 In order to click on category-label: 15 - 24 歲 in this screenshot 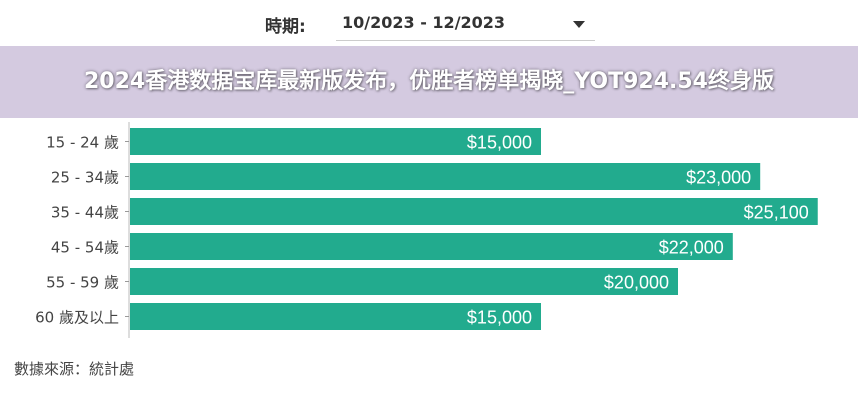, I will do `click(82, 143)`.